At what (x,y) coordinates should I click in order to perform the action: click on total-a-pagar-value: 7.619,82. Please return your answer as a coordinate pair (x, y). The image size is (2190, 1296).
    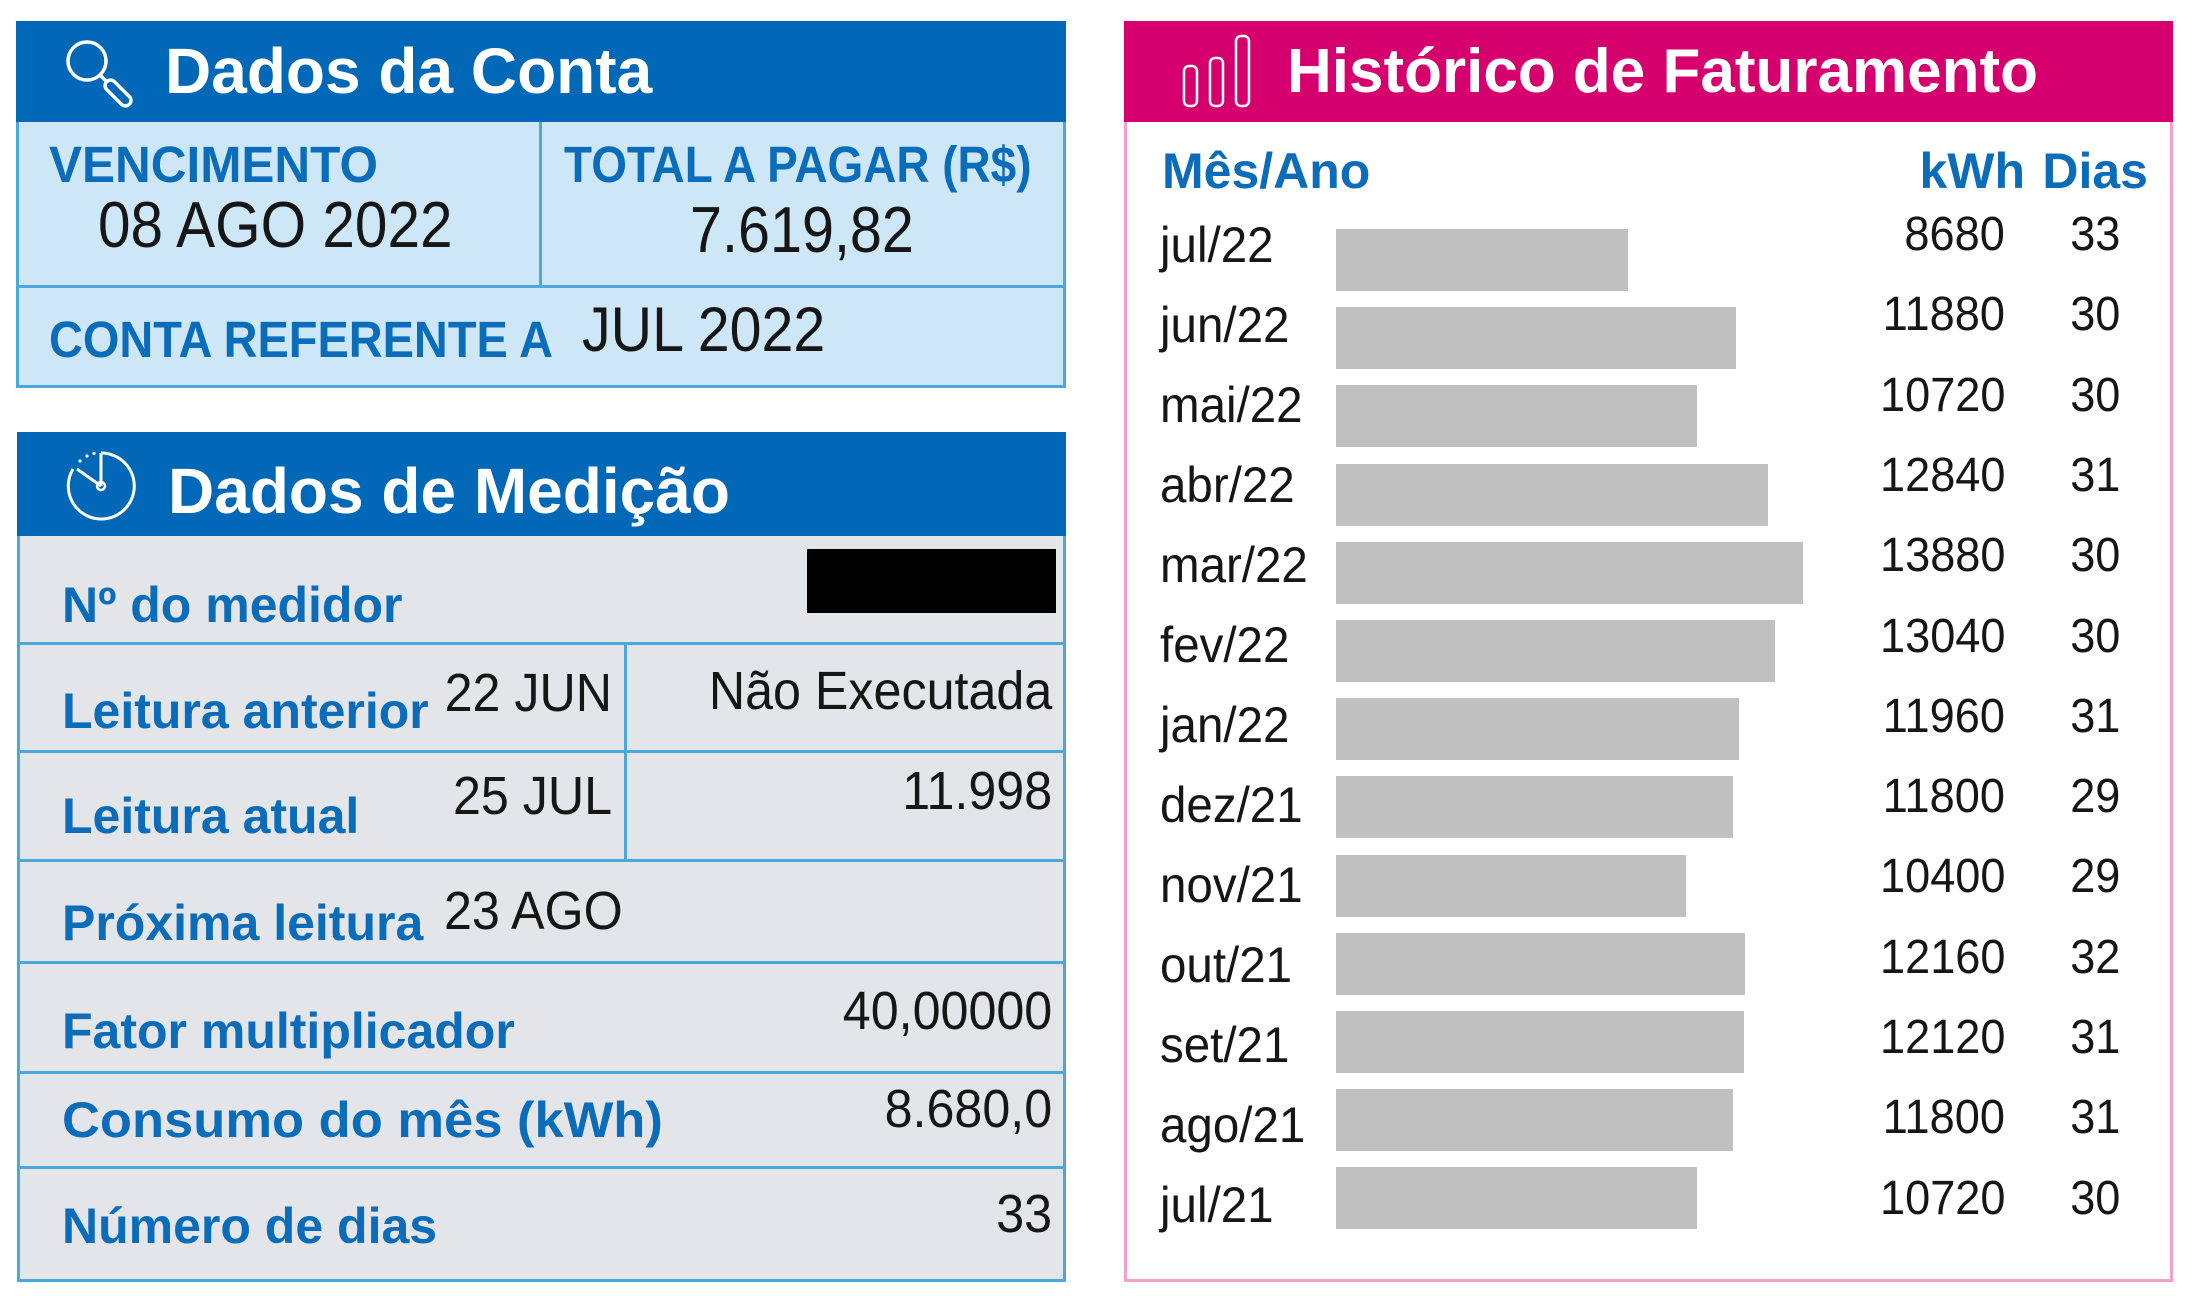
    Looking at the image, I should click on (802, 229).